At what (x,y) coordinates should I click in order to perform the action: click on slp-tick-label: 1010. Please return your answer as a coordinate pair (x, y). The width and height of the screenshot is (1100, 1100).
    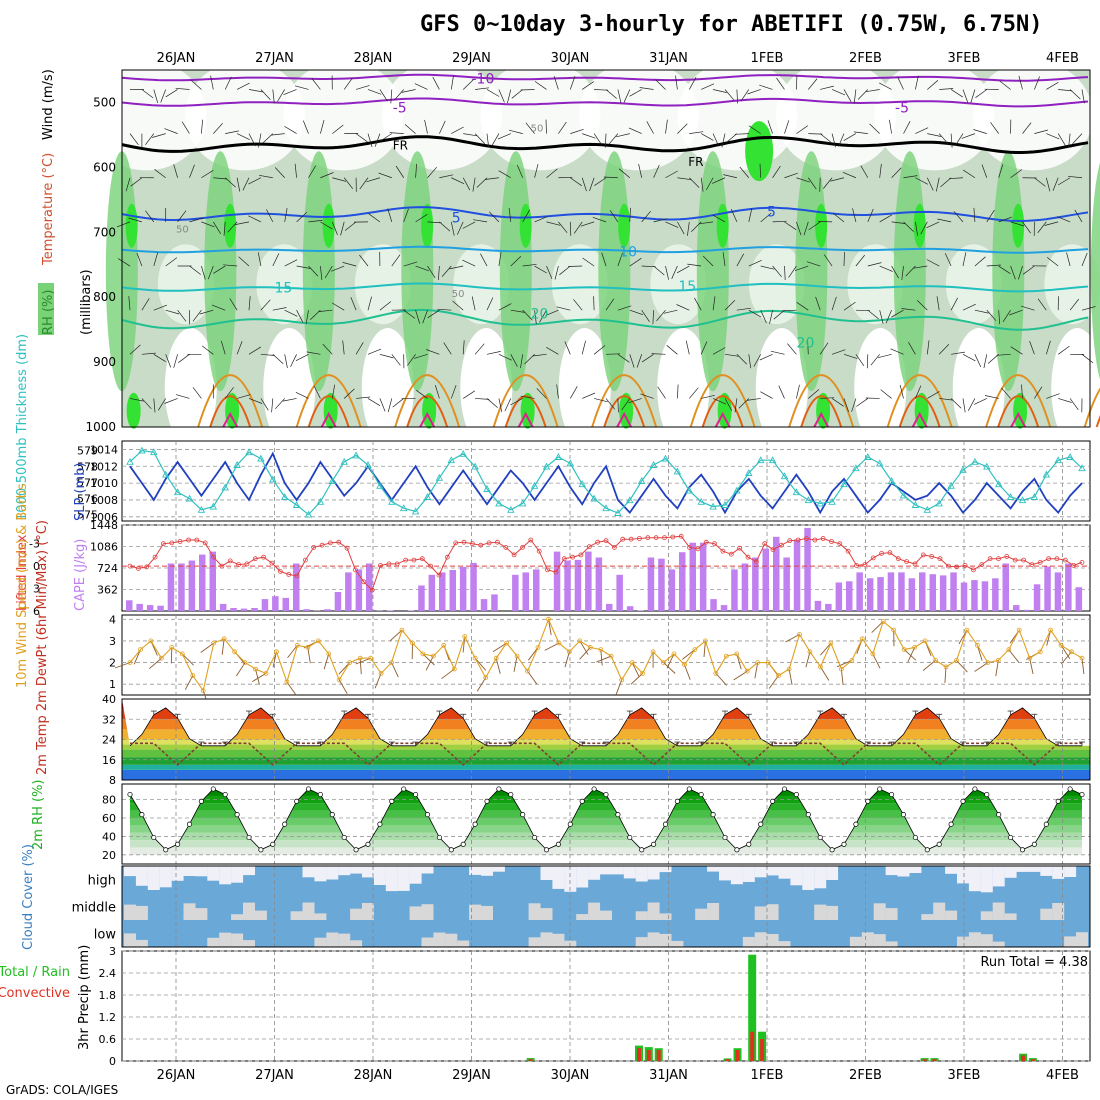
    Looking at the image, I should click on (104, 483).